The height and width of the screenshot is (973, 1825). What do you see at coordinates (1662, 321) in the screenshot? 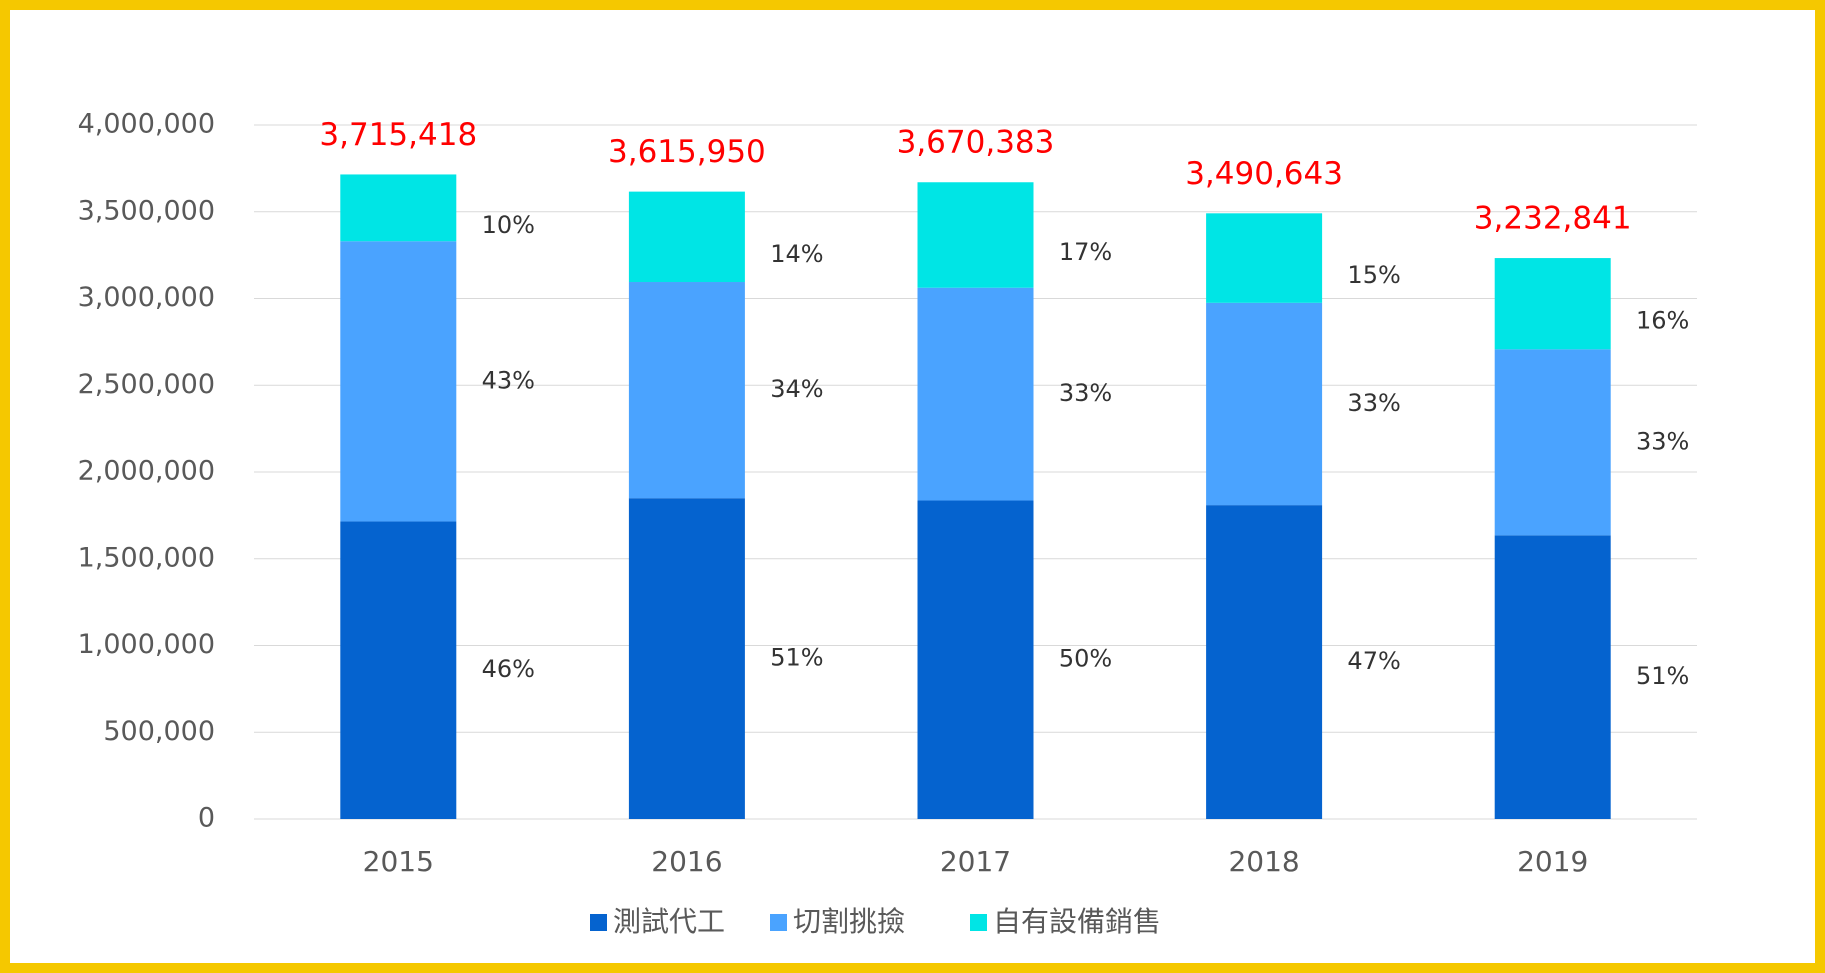
I see `share-label: 16%` at bounding box center [1662, 321].